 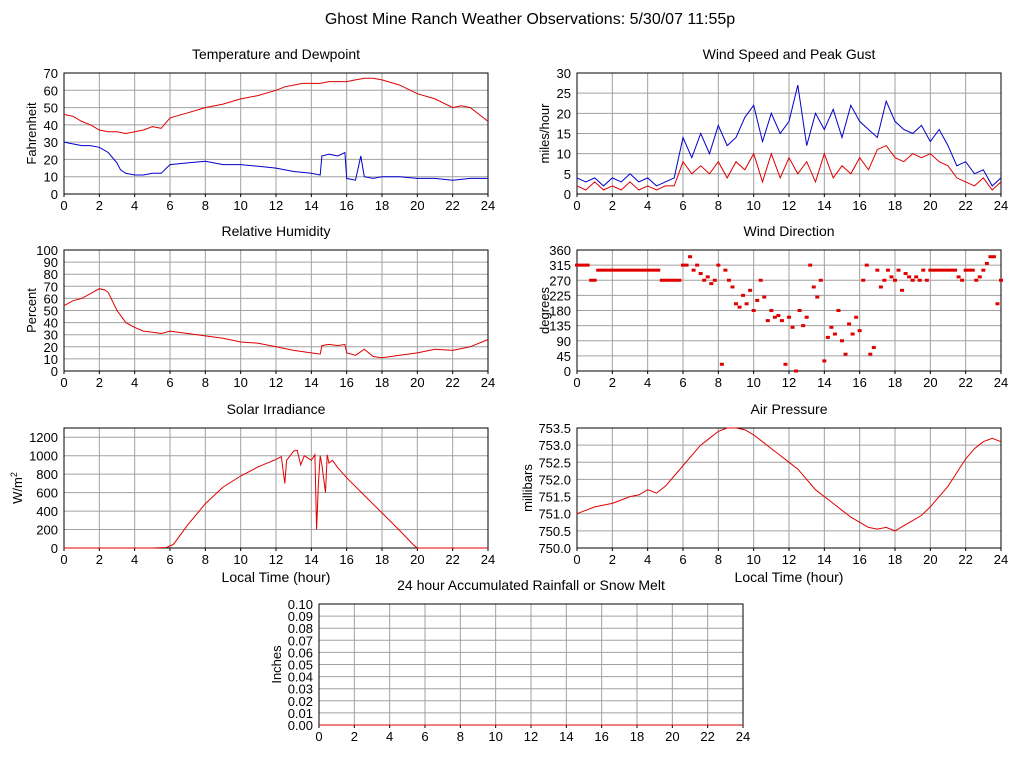 What do you see at coordinates (554, 497) in the screenshot?
I see `y-tick-label: 751.5` at bounding box center [554, 497].